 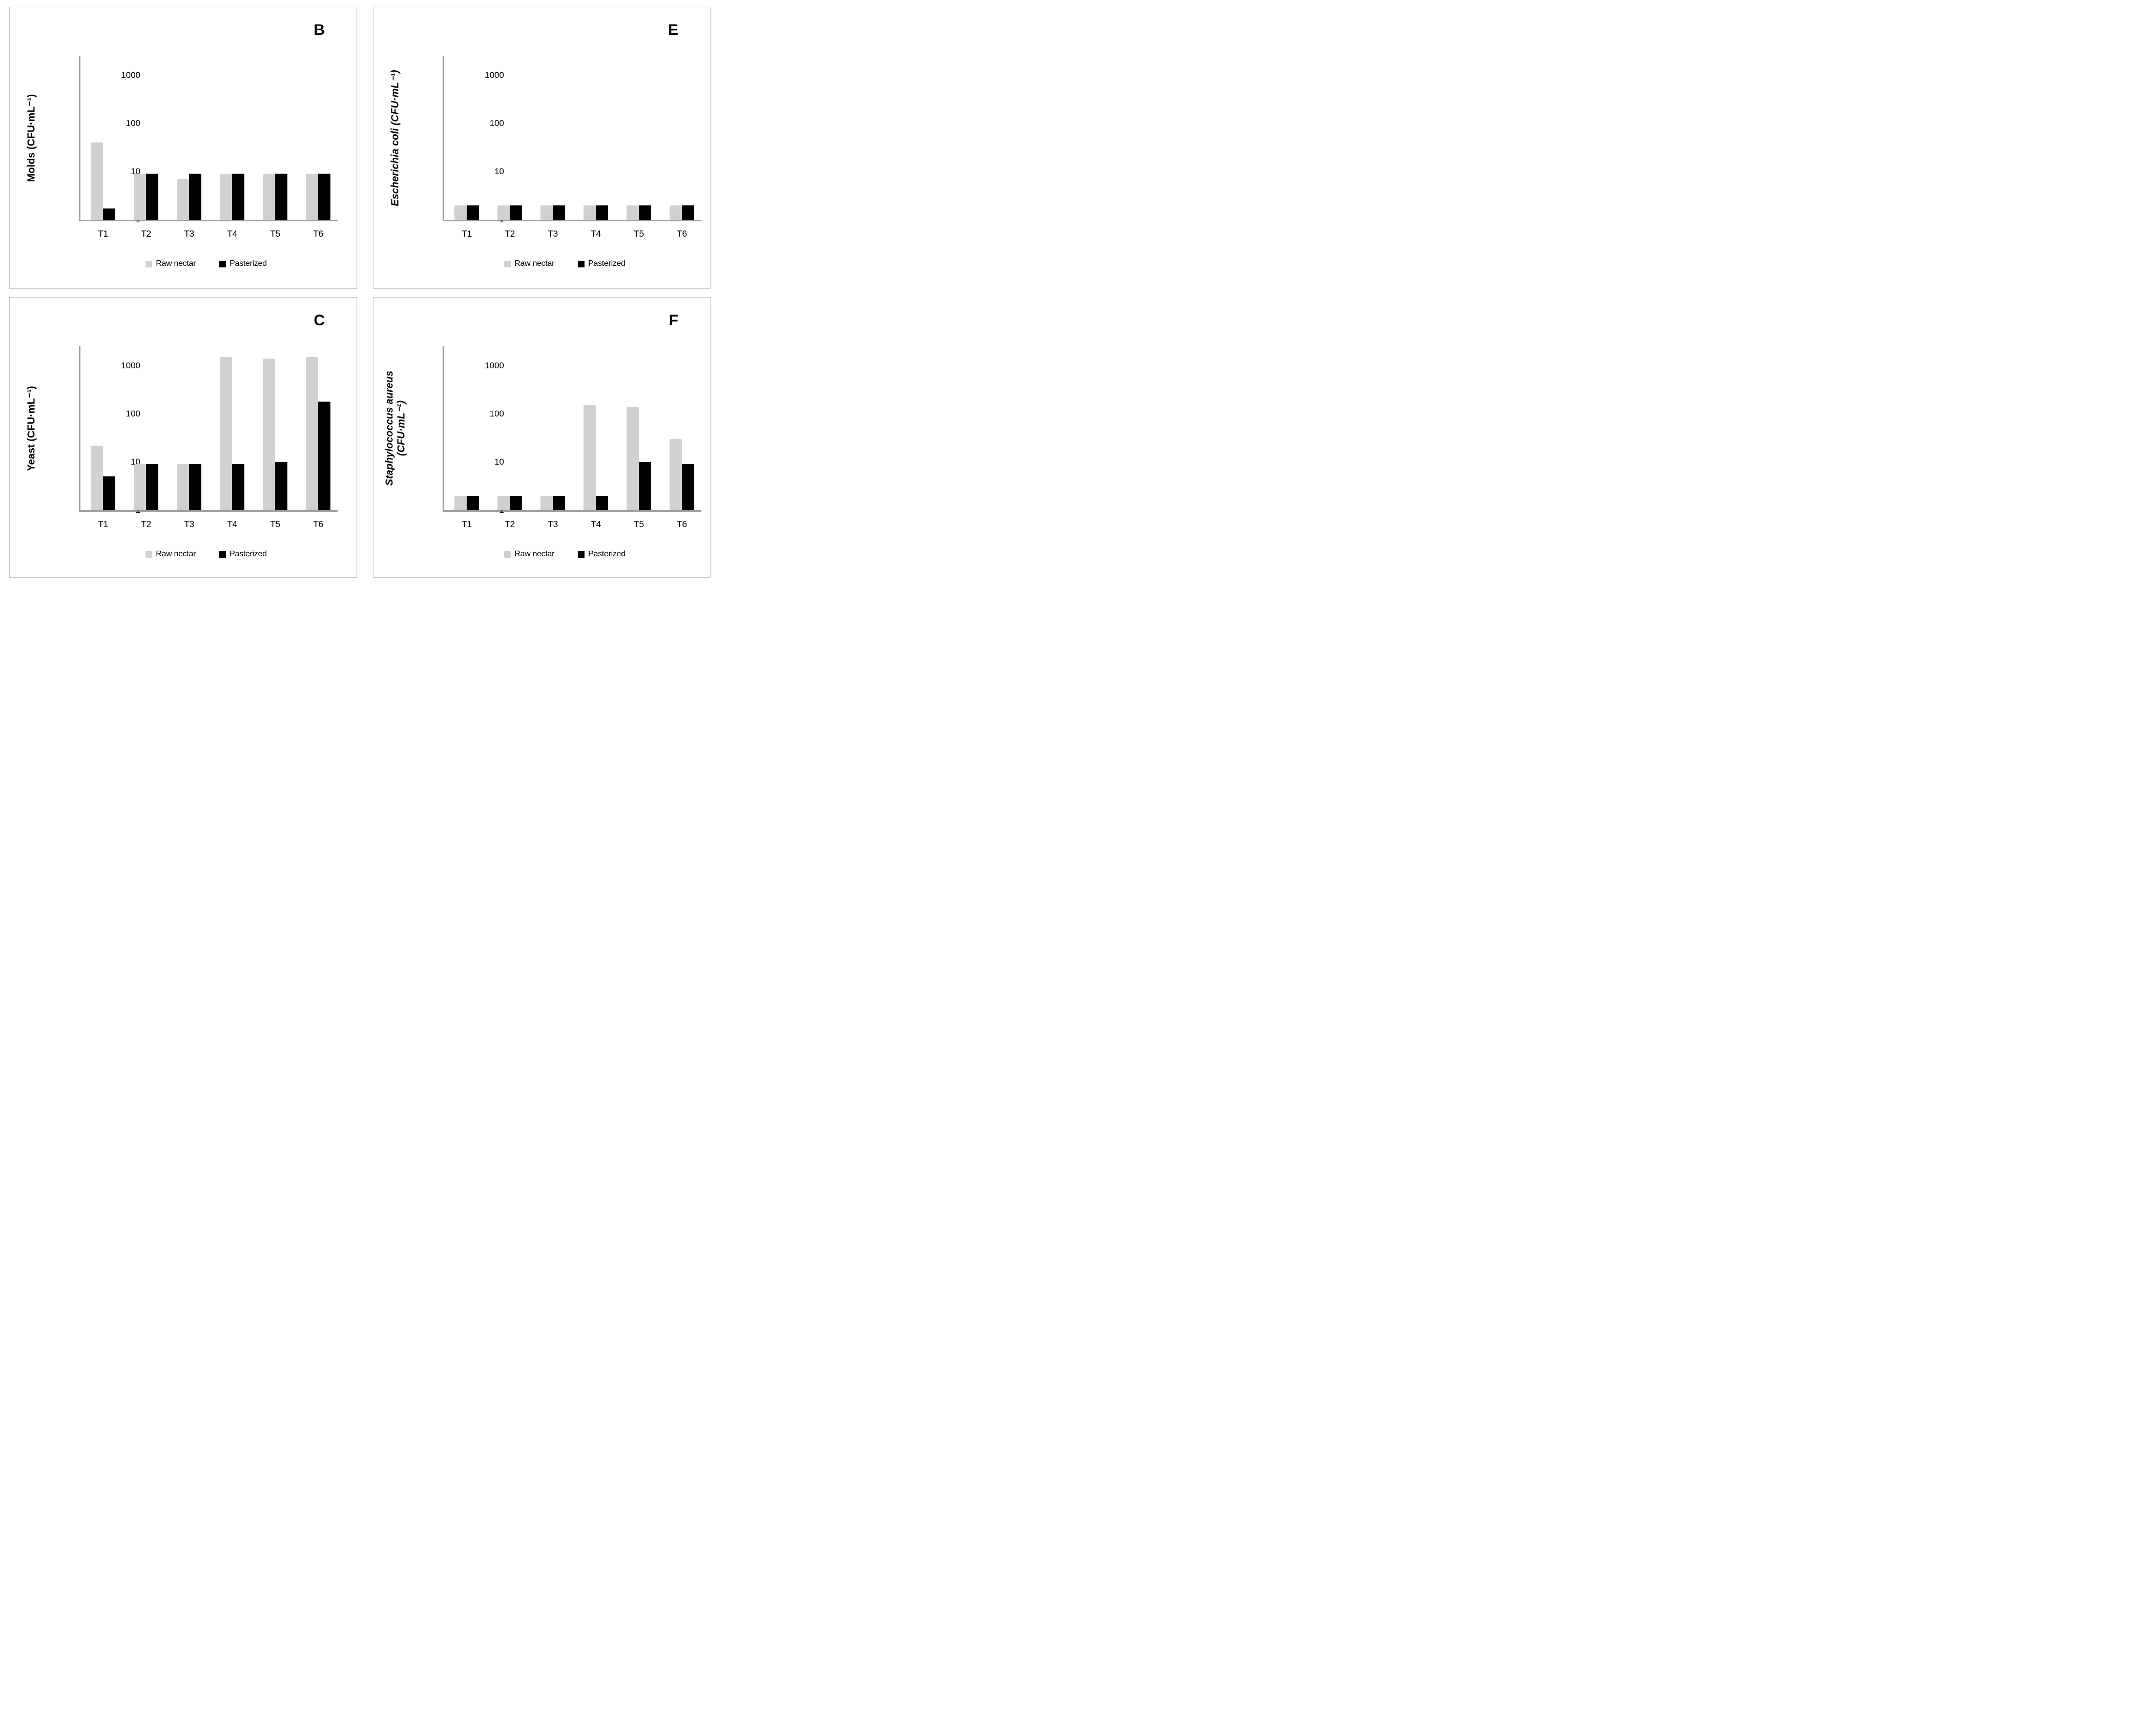 I want to click on panel-letter: B, so click(x=319, y=30).